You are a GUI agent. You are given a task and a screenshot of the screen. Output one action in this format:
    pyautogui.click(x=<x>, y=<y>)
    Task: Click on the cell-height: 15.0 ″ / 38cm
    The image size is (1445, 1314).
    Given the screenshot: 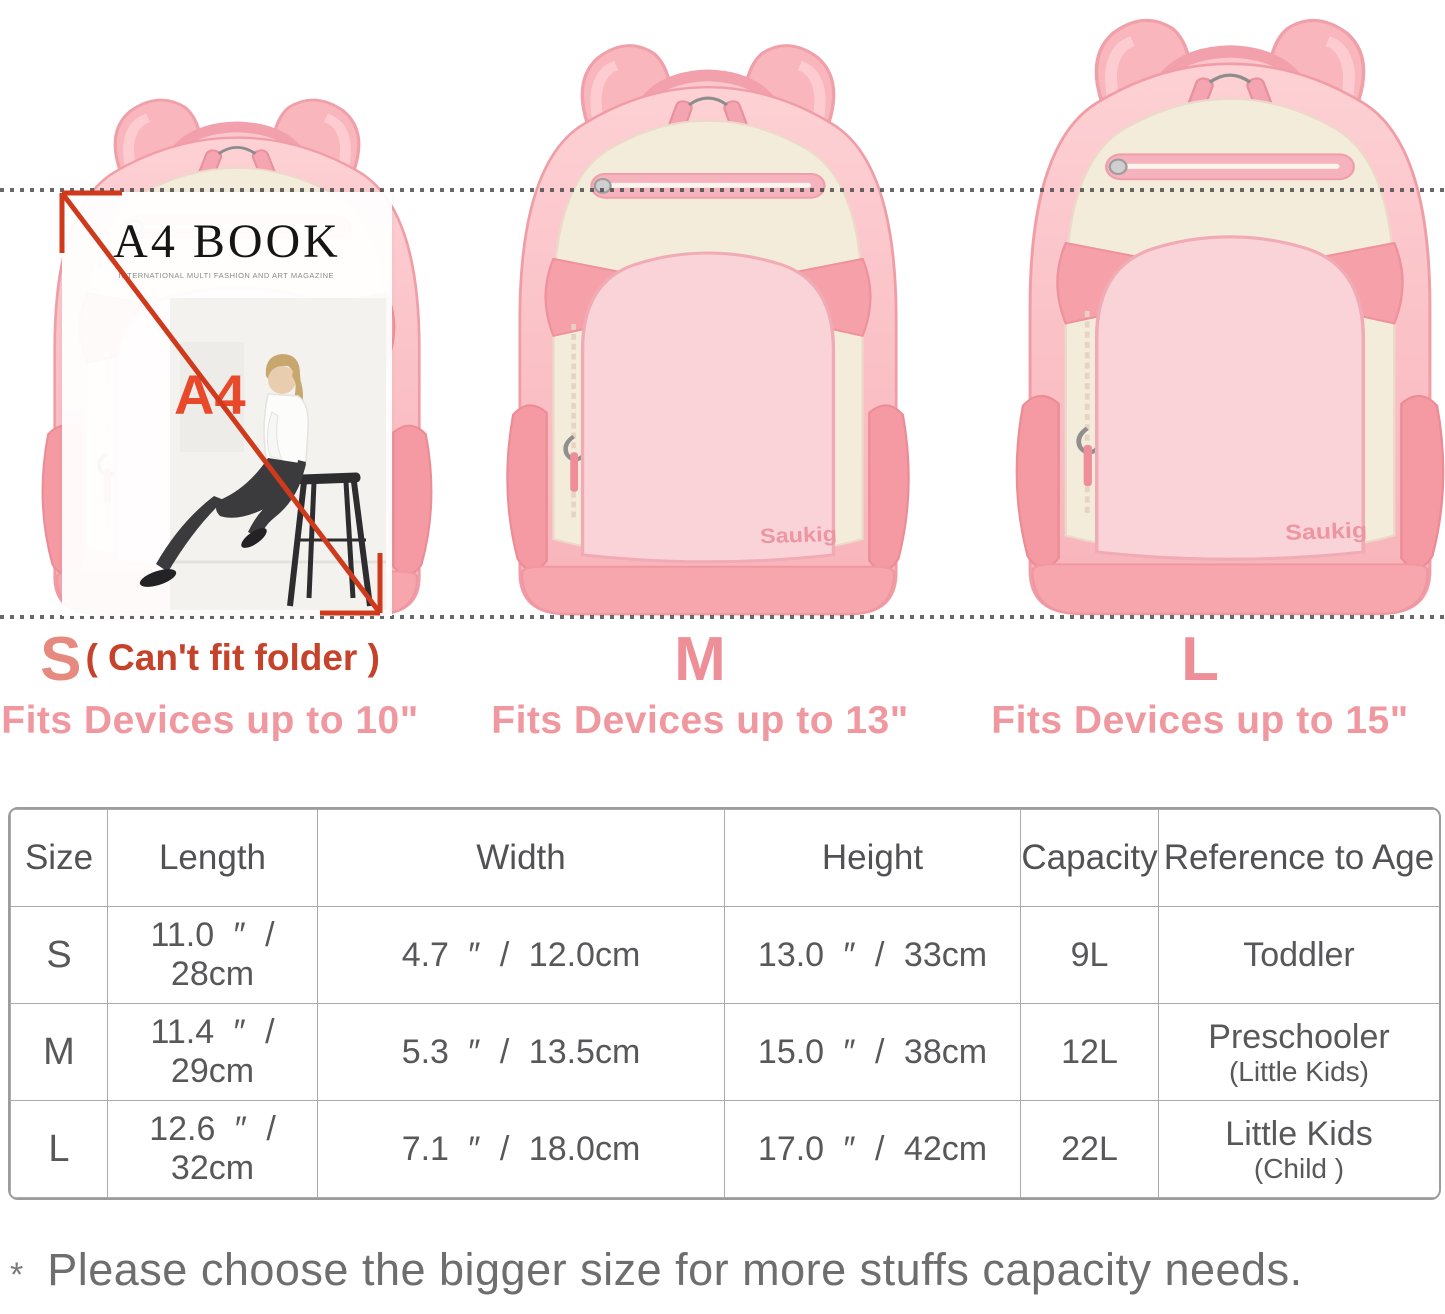 What is the action you would take?
    pyautogui.click(x=872, y=1052)
    